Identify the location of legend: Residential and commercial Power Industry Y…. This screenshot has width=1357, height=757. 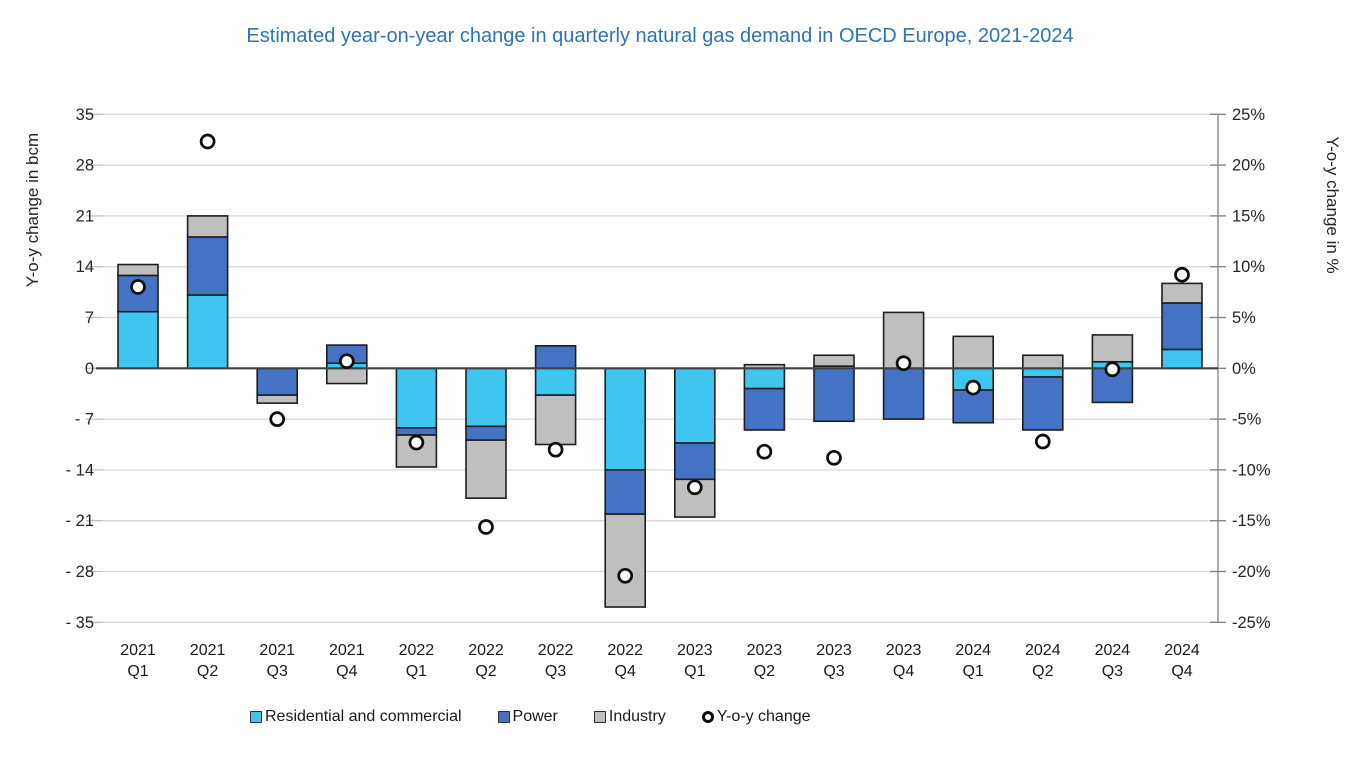
(530, 717).